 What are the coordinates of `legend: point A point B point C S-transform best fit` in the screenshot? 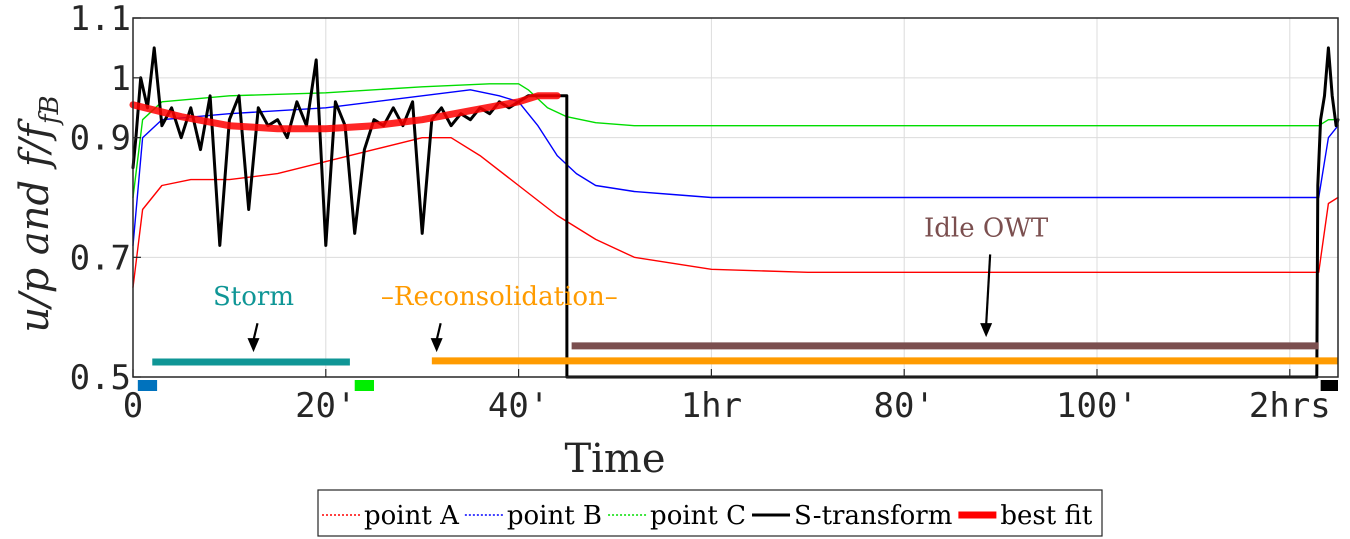 It's located at (710, 513).